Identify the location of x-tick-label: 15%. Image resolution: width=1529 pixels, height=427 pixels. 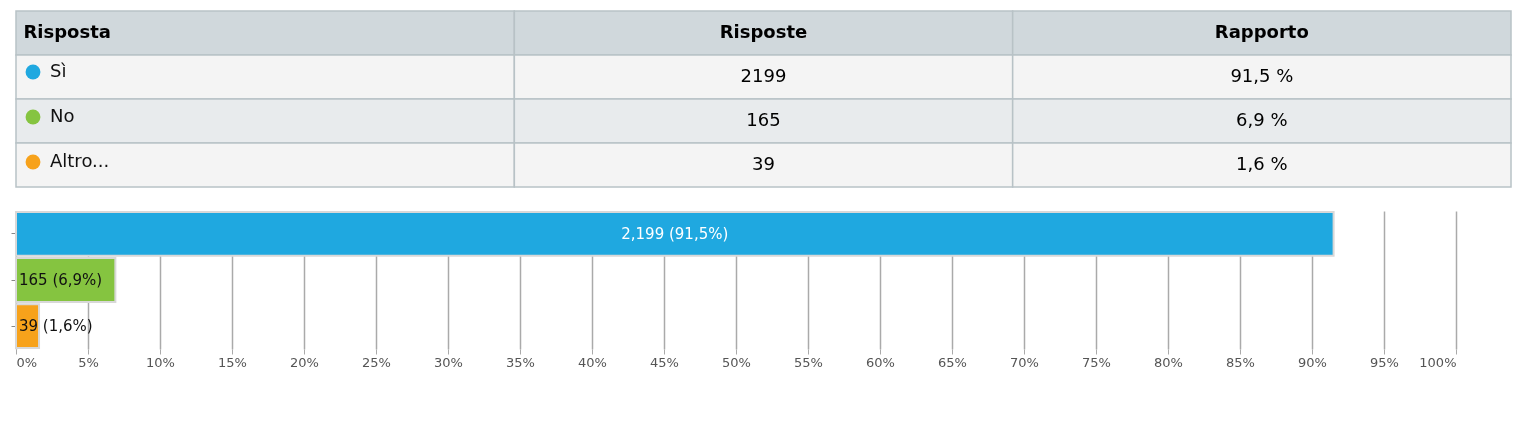
(232, 362).